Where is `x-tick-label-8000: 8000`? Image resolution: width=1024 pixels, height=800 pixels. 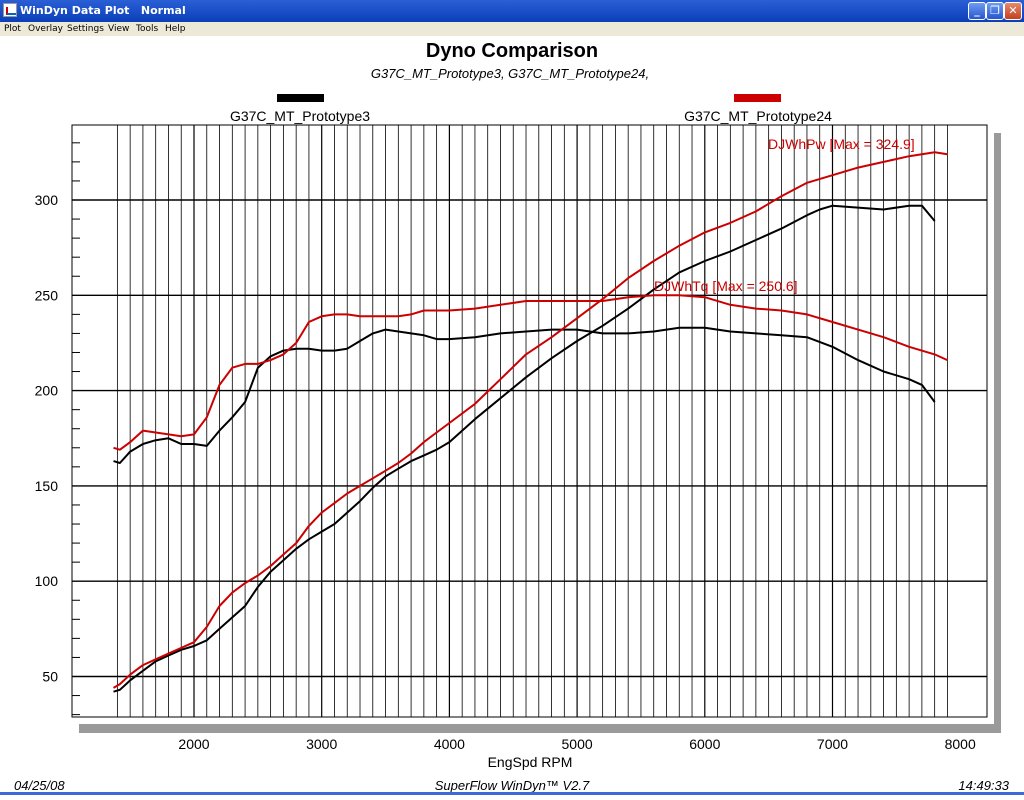
x-tick-label-8000: 8000 is located at coordinates (960, 744).